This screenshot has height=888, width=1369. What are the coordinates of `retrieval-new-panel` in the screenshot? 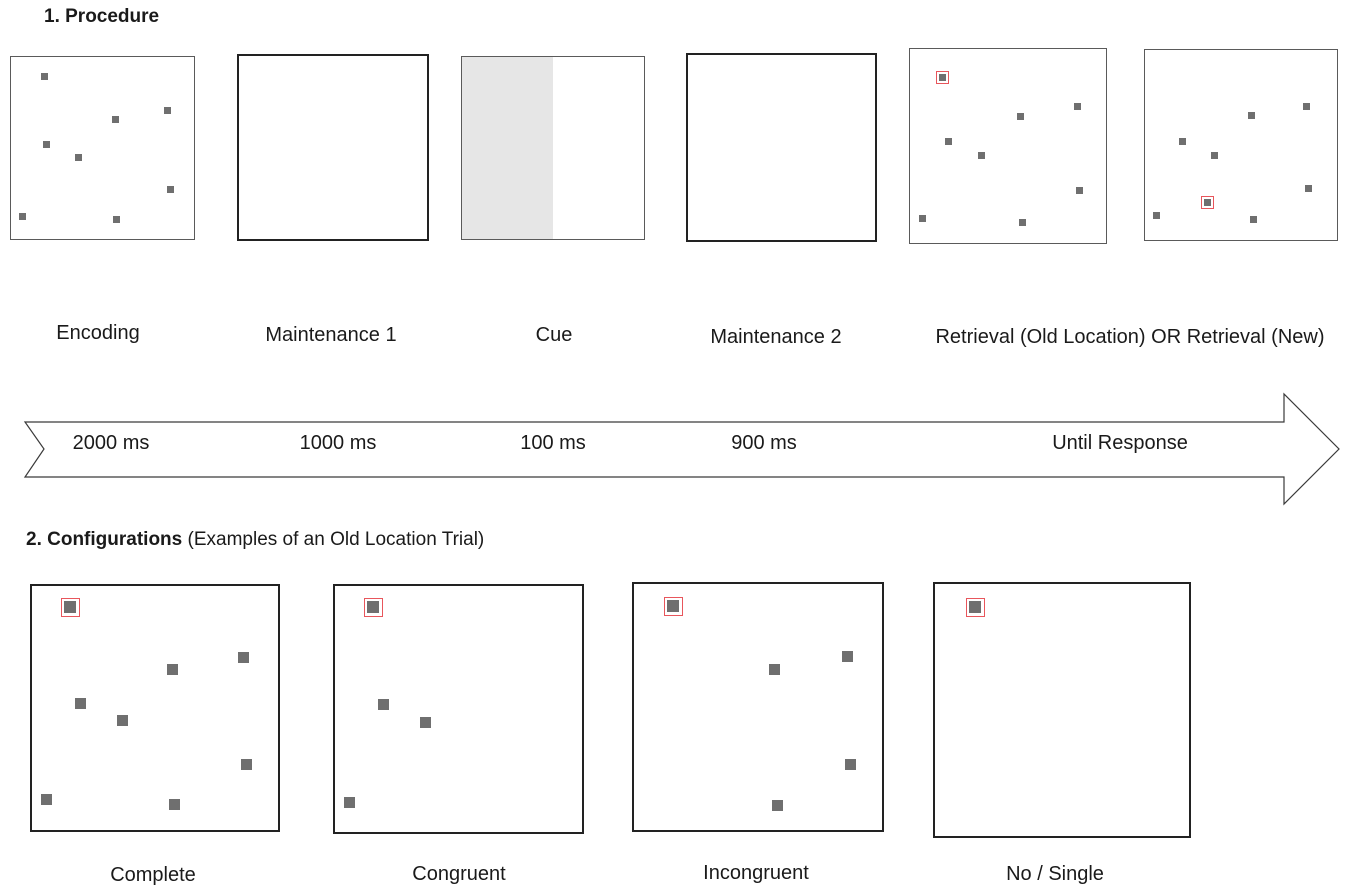 It's located at (1241, 145).